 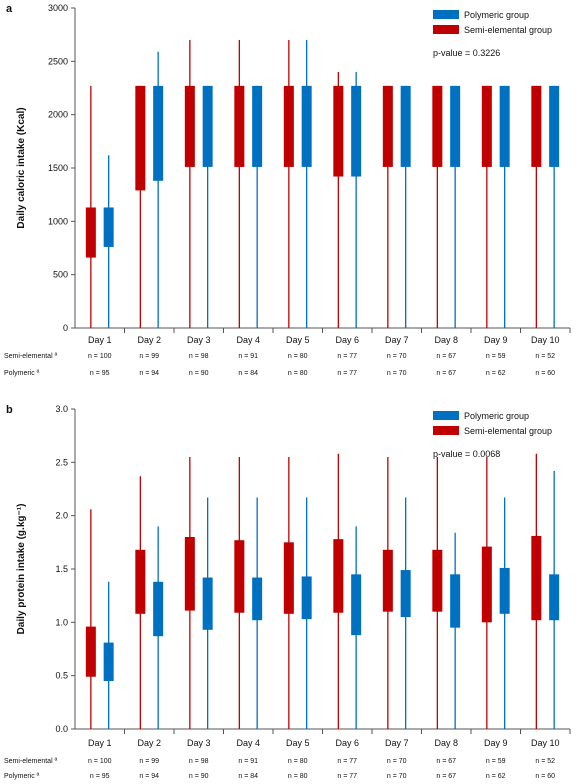 I want to click on panel-label: b, so click(x=9, y=410).